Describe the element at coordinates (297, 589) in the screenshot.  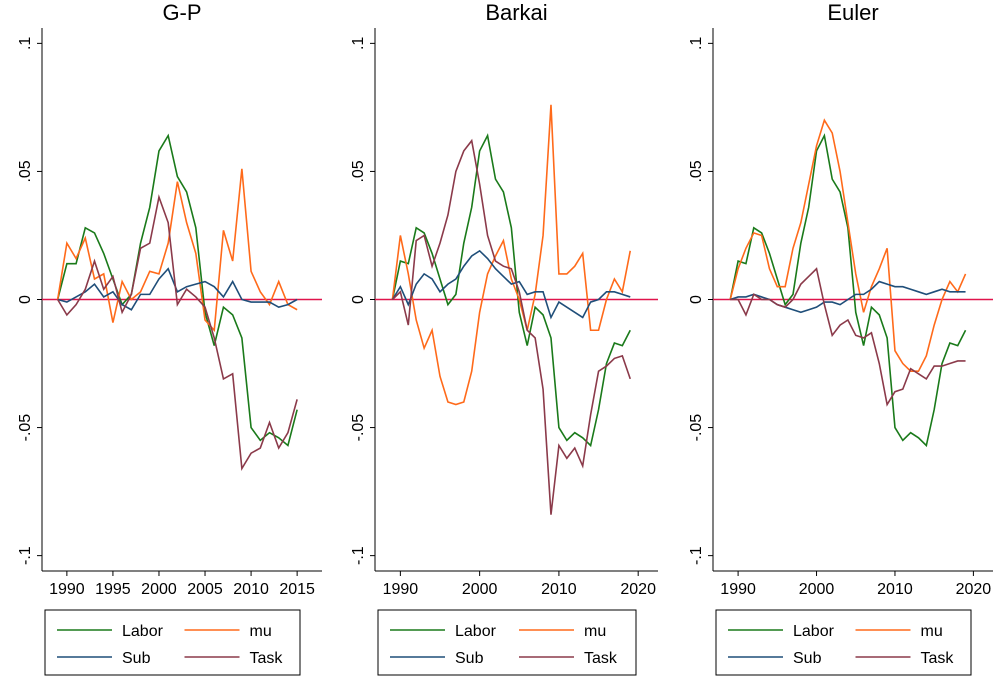
I see `x-tick-label: 2015` at that location.